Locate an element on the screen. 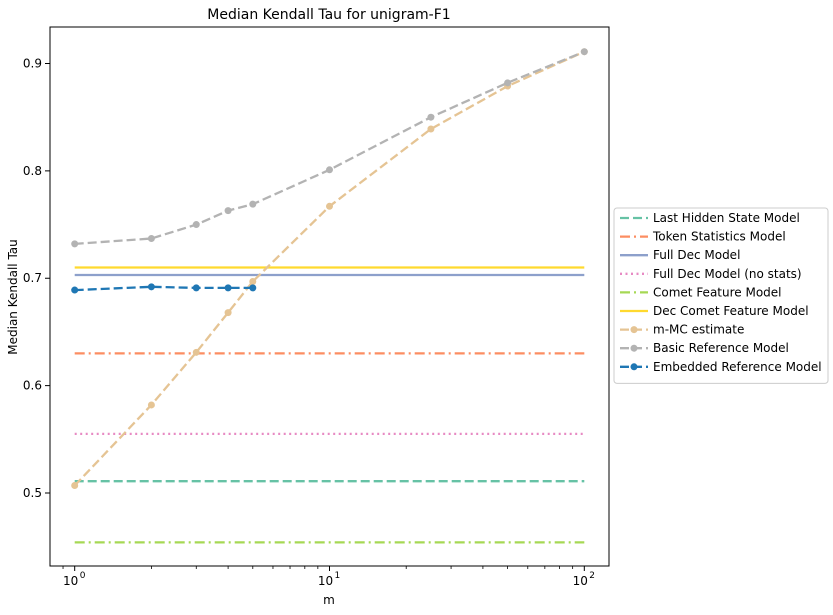  legend-label-basic-reference-model: Basic Reference Model is located at coordinates (721, 348).